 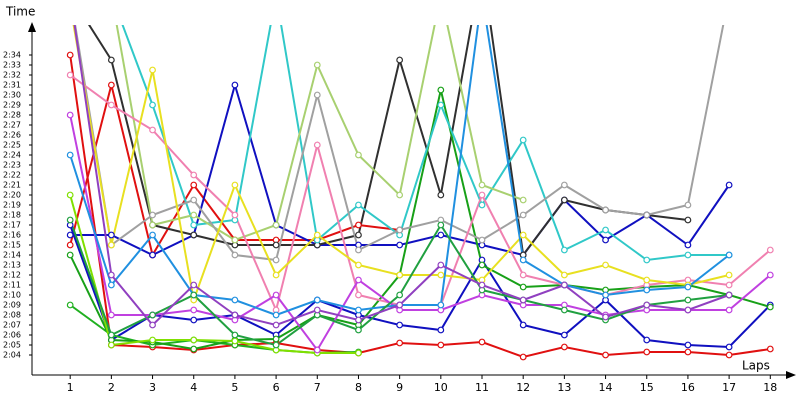 What do you see at coordinates (399, 387) in the screenshot?
I see `x-tick-label: 9` at bounding box center [399, 387].